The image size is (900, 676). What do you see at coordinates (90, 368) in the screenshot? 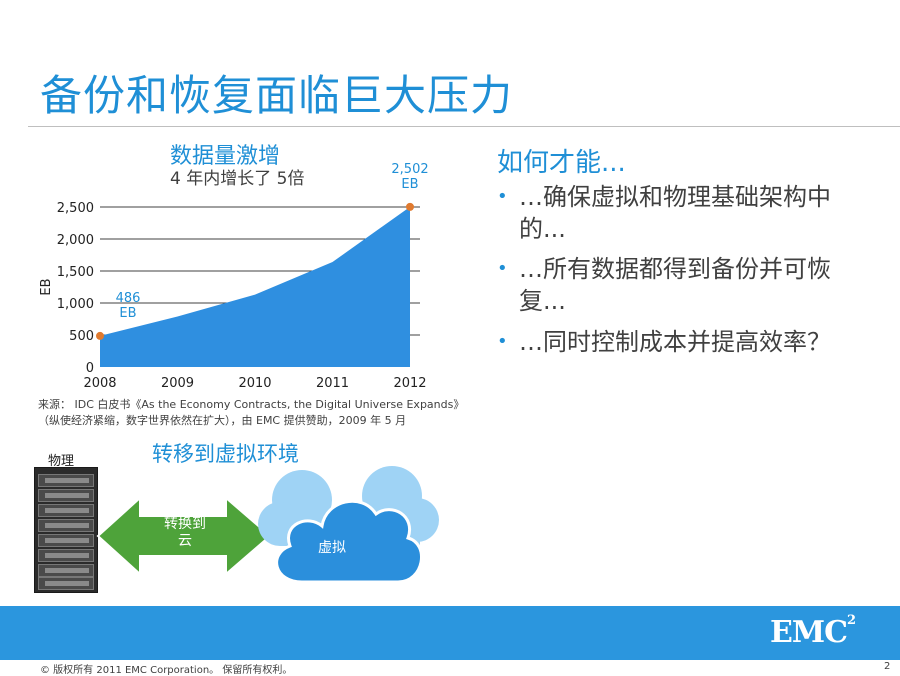
I see `y-tick-label: 0` at bounding box center [90, 368].